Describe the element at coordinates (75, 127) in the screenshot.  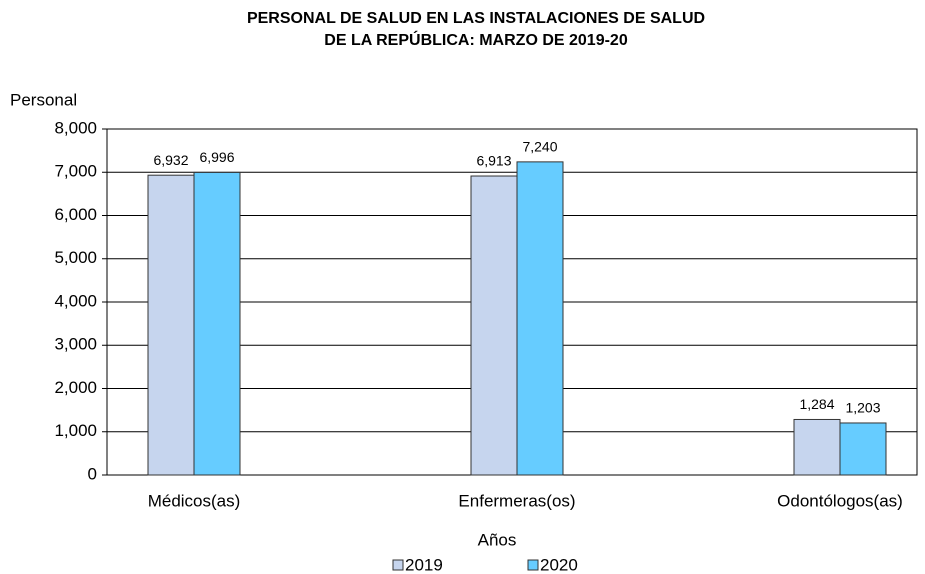
I see `y-tick-label: 8,000` at that location.